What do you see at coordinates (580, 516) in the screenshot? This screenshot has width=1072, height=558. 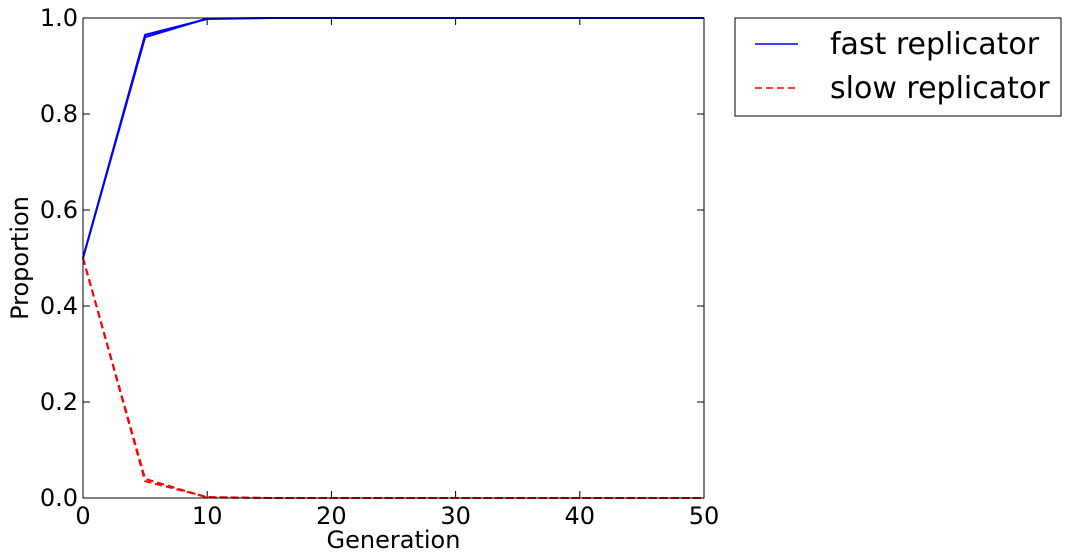 I see `x-tick-label: 40` at bounding box center [580, 516].